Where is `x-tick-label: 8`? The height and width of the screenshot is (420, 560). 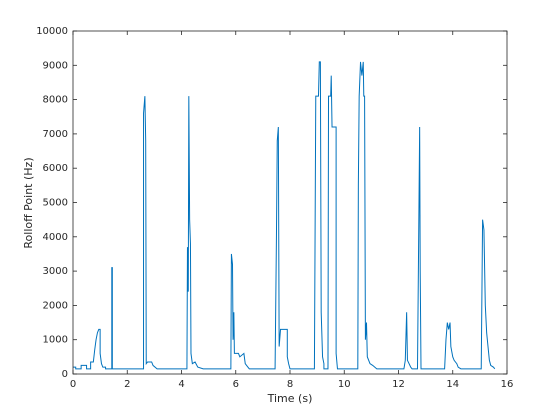 x-tick-label: 8 is located at coordinates (290, 384).